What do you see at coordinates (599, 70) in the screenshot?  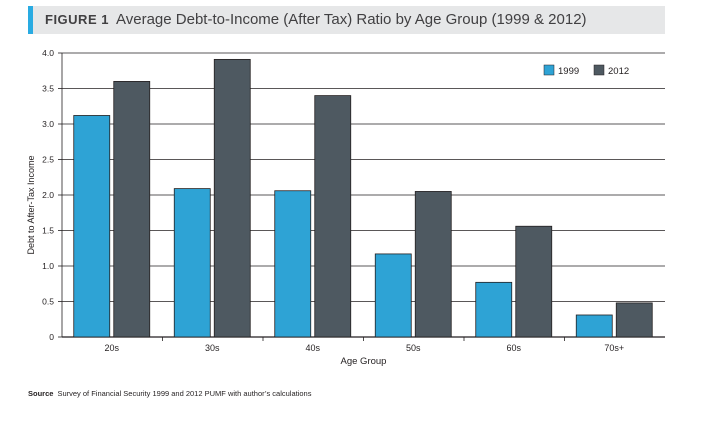 I see `legend-swatch-2012` at bounding box center [599, 70].